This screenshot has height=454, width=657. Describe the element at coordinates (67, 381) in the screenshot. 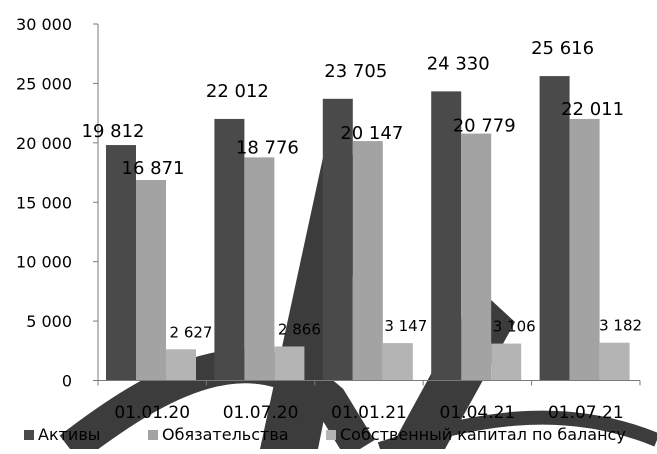

I see `y-tick-label: 0` at that location.